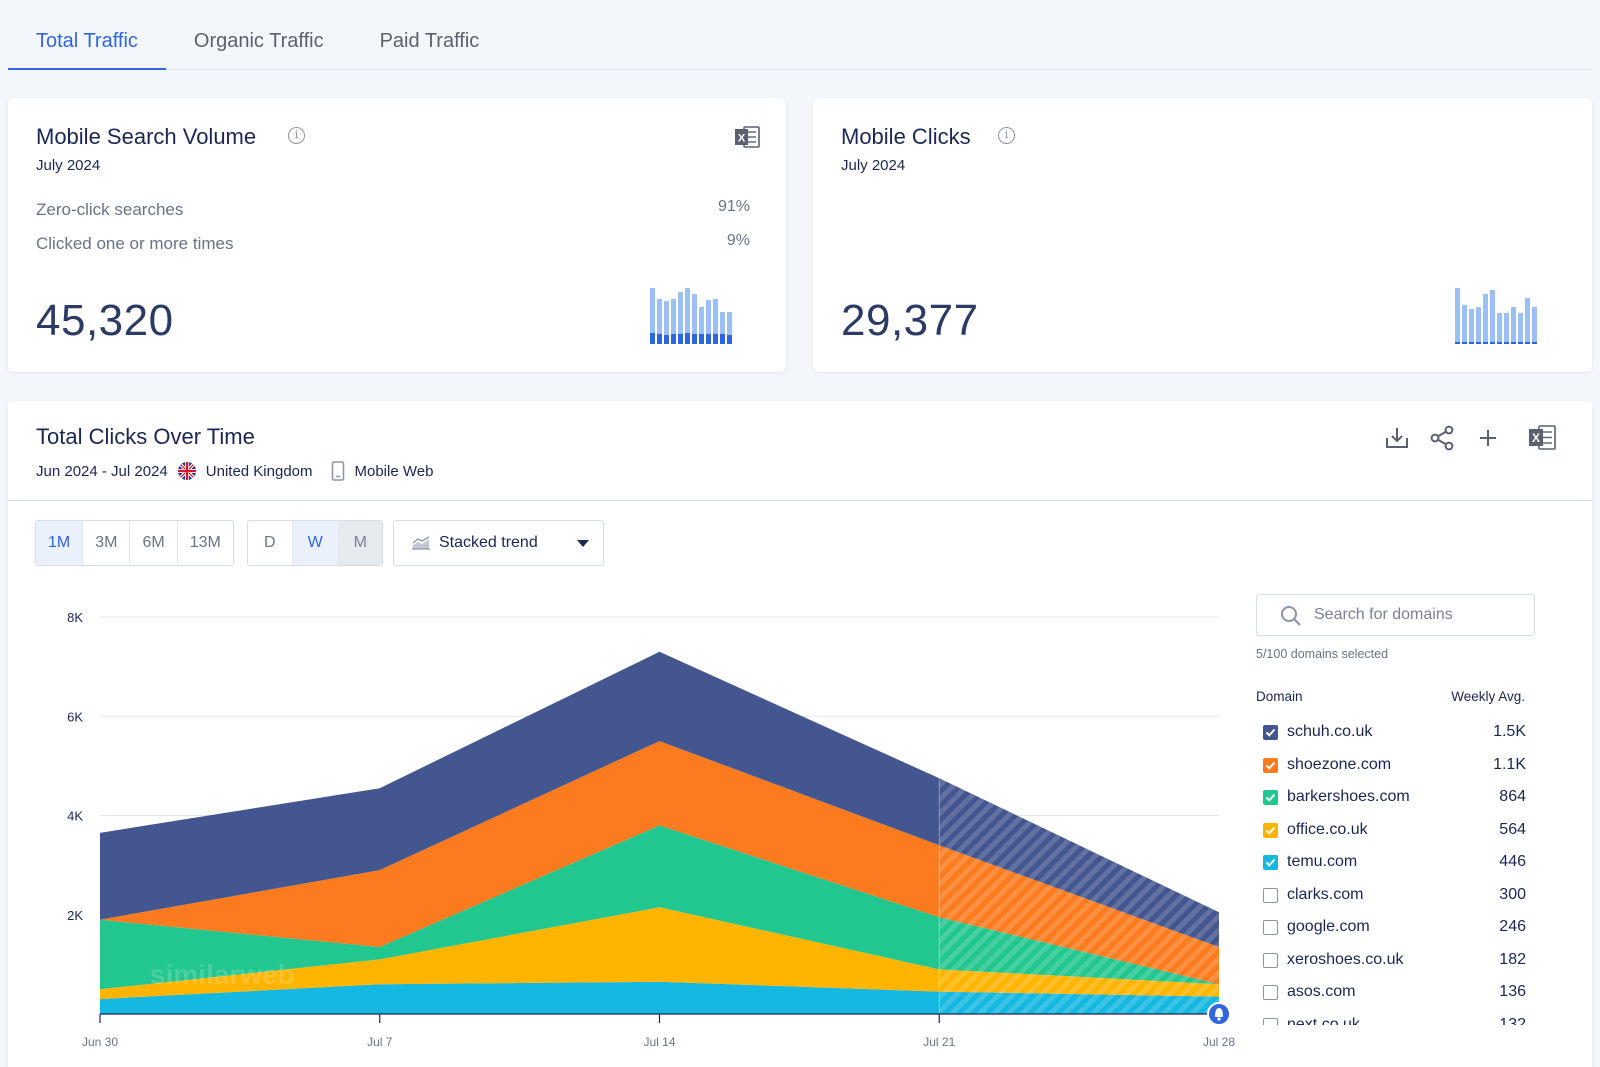  What do you see at coordinates (421, 543) in the screenshot?
I see `area-chart-icon` at bounding box center [421, 543].